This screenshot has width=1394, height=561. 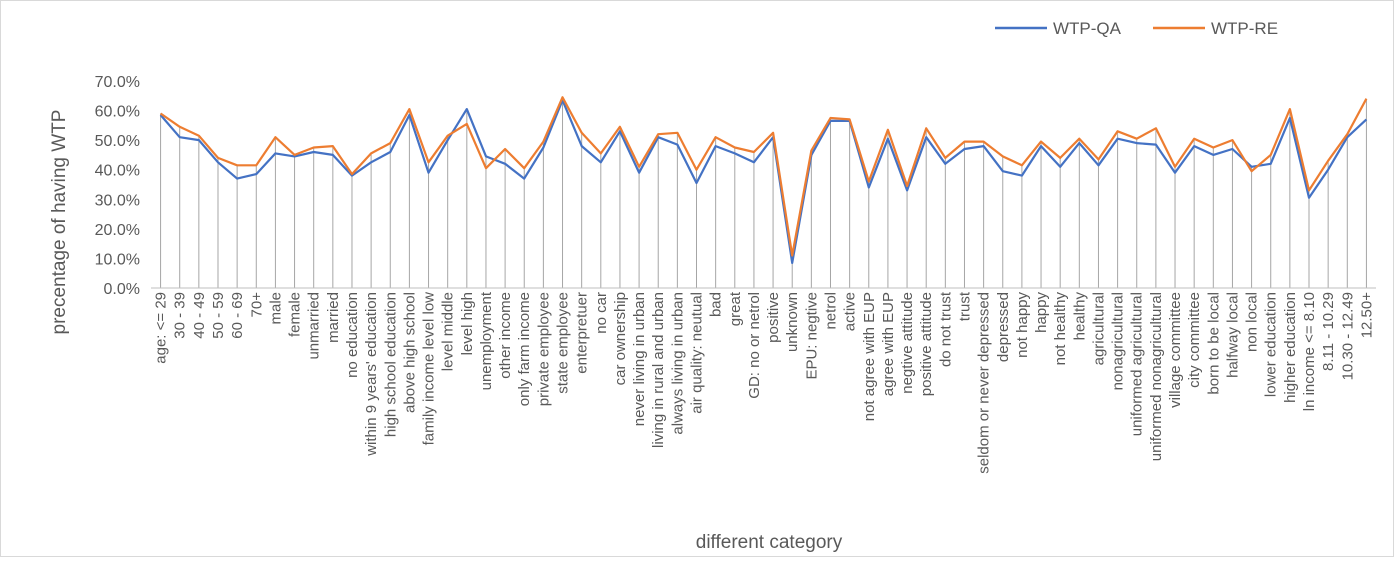 I want to click on y-tick-label: 20.0%, so click(x=117, y=230).